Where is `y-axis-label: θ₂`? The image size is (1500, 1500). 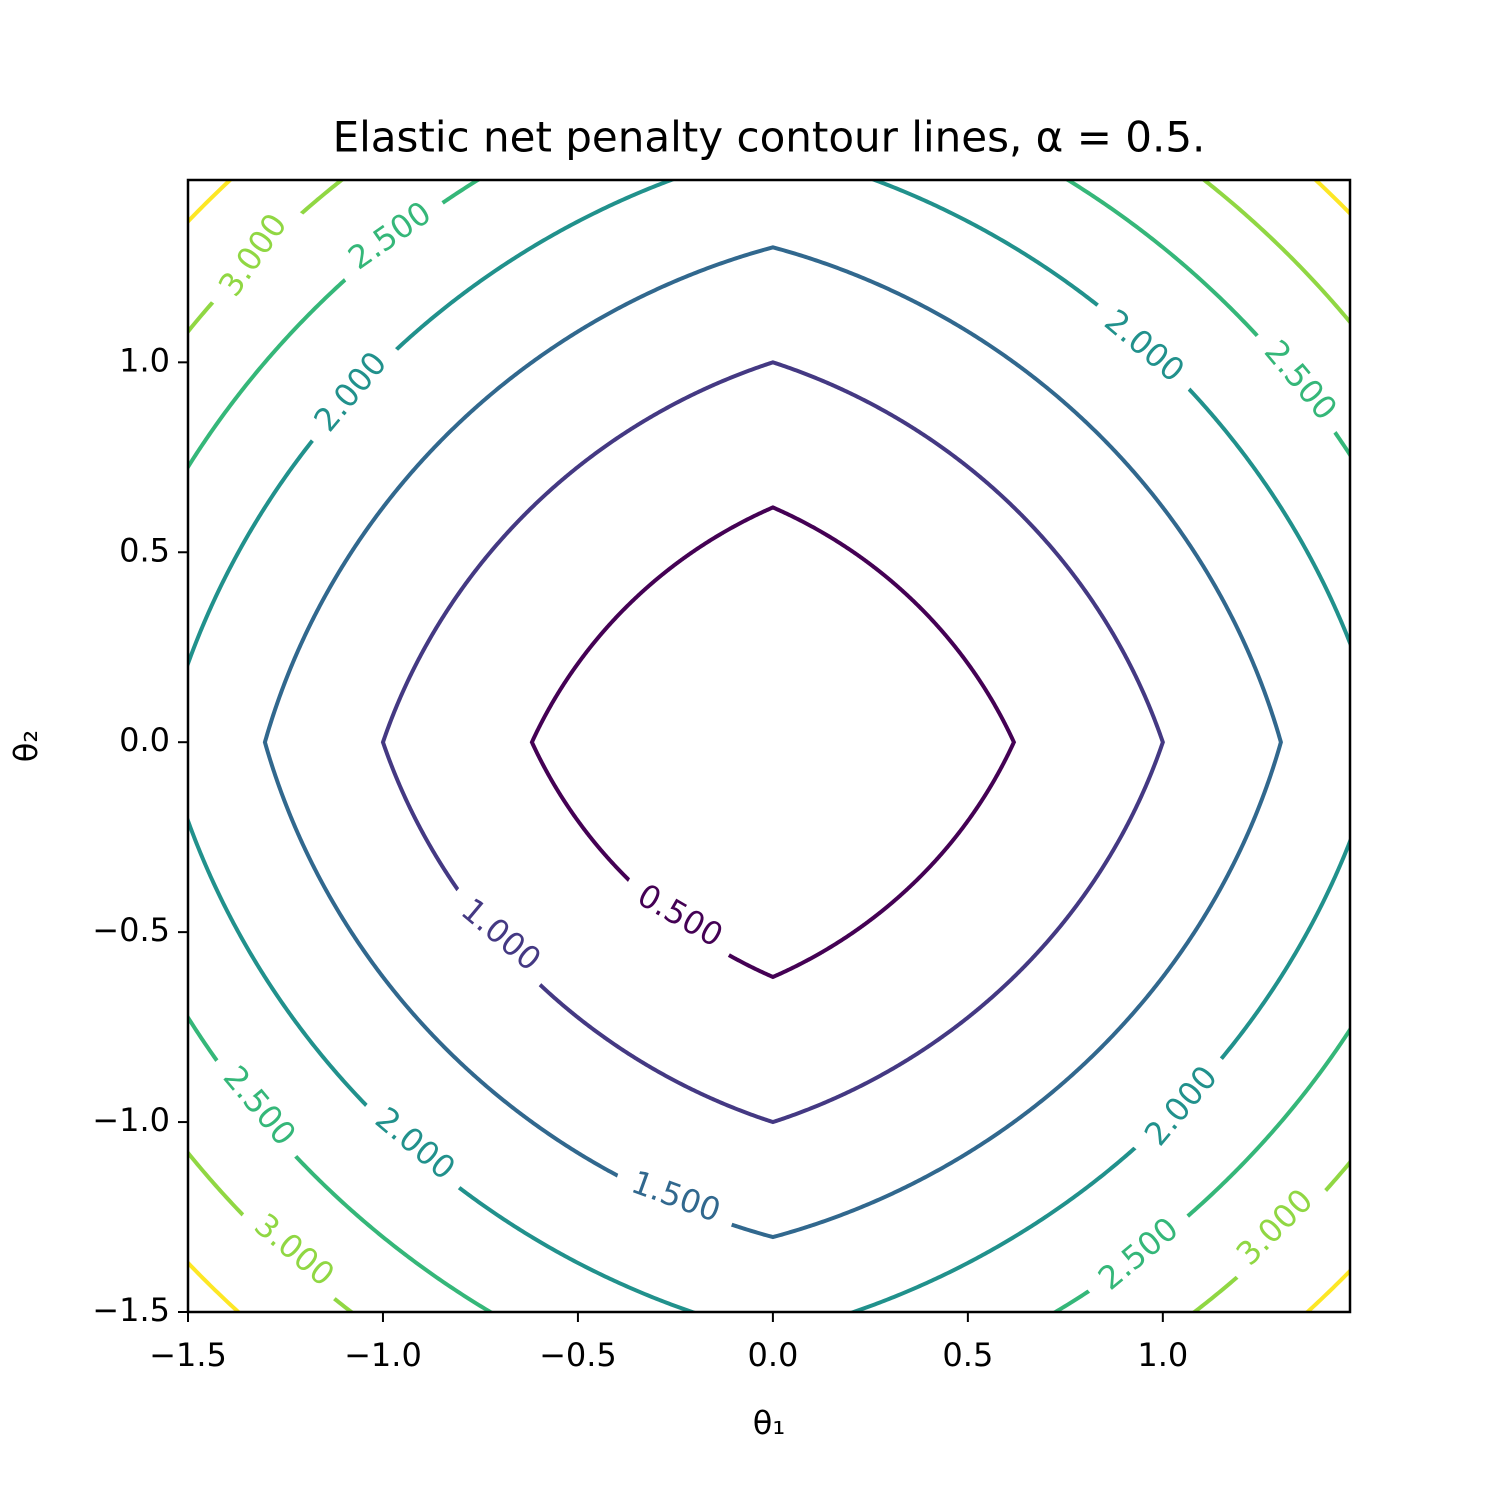 y-axis-label: θ₂ is located at coordinates (26, 746).